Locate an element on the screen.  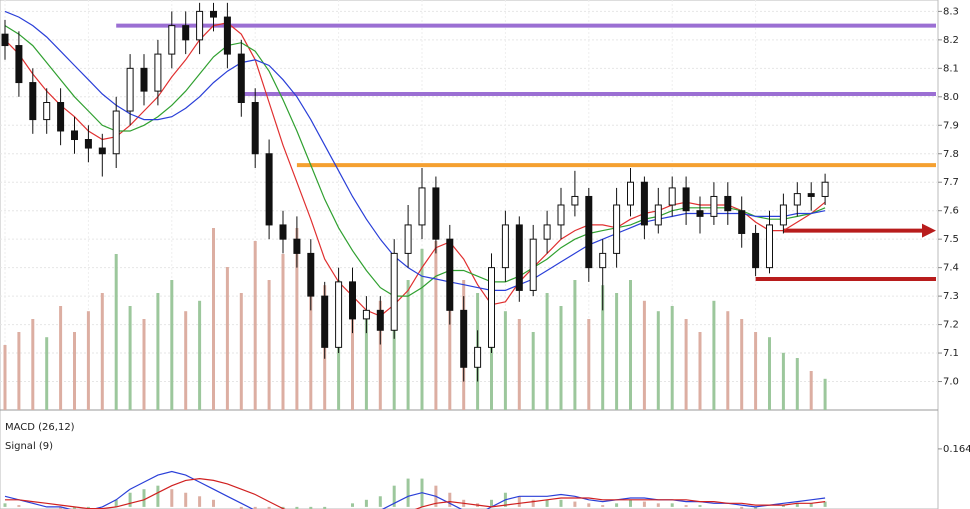
legend-entry: MACD (26,12) is located at coordinates (40, 427).